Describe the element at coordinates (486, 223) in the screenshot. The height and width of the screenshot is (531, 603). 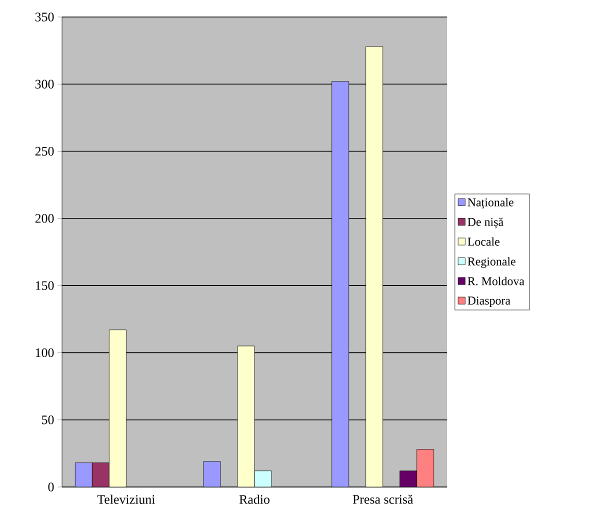
I see `legend-label: De nișă` at that location.